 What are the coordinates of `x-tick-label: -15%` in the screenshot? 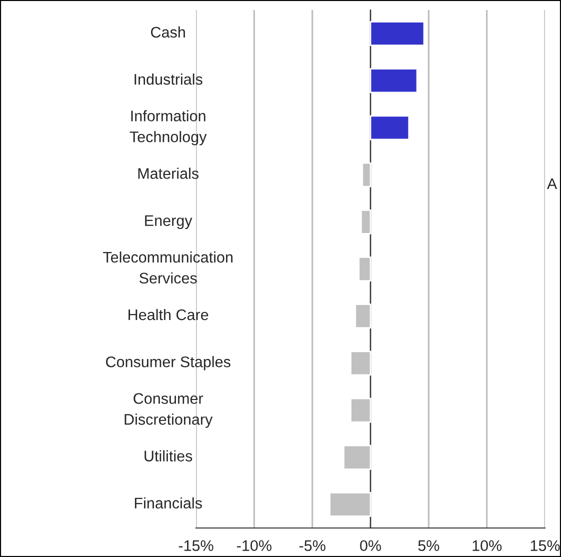 It's located at (196, 546).